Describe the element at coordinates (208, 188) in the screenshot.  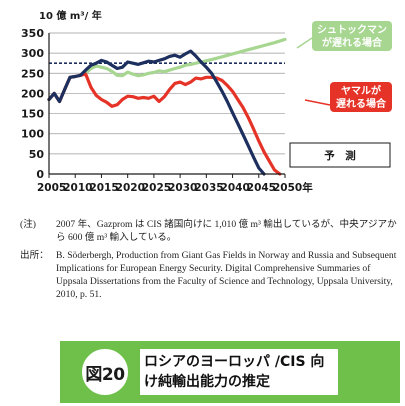
I see `x-tick-label: 2035` at that location.